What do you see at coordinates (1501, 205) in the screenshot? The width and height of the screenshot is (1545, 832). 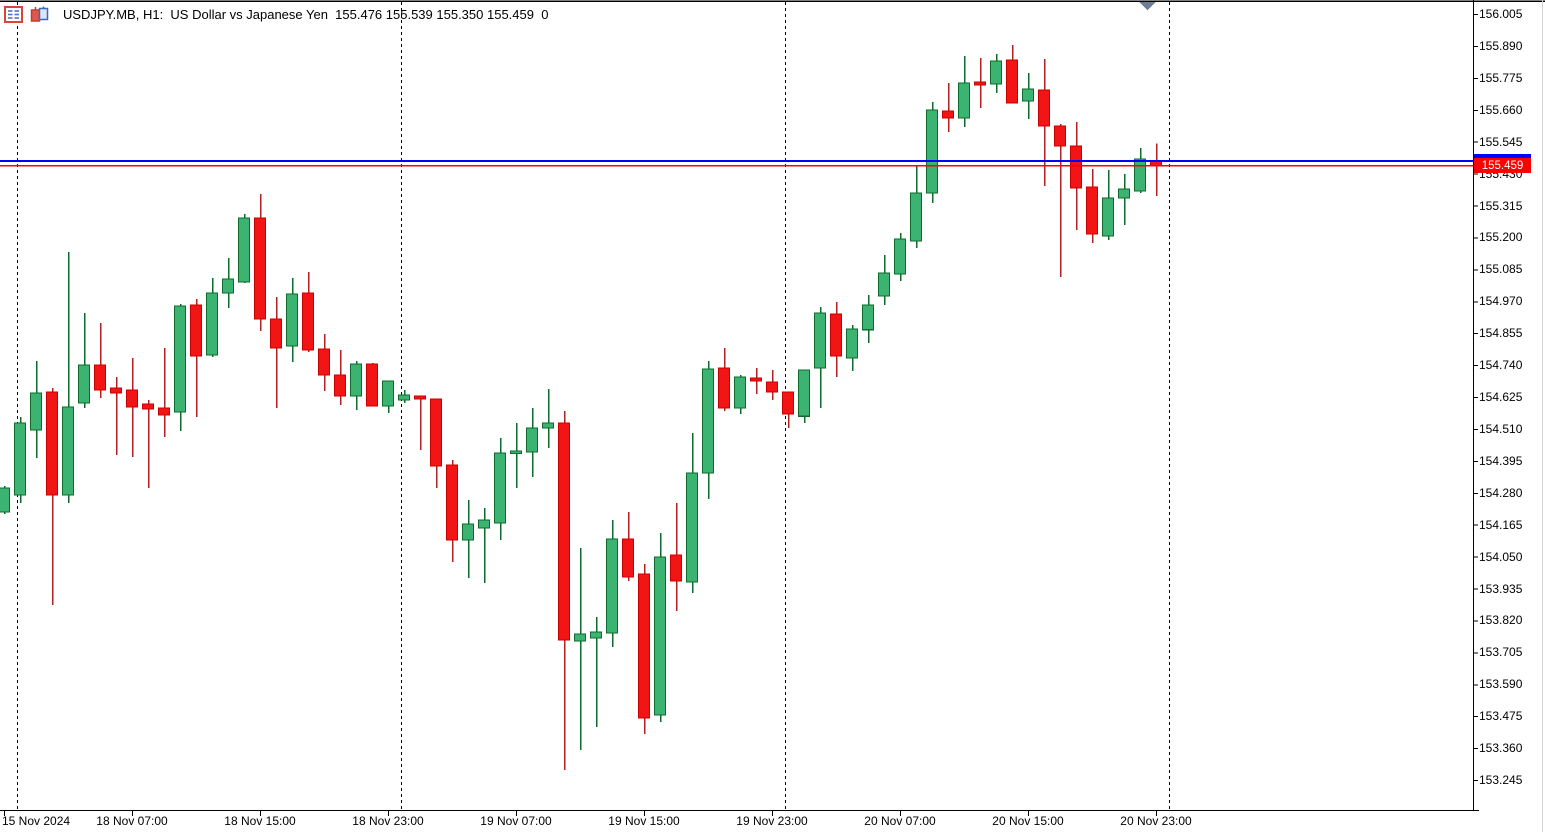 I see `y-axis-label: 155.315` at bounding box center [1501, 205].